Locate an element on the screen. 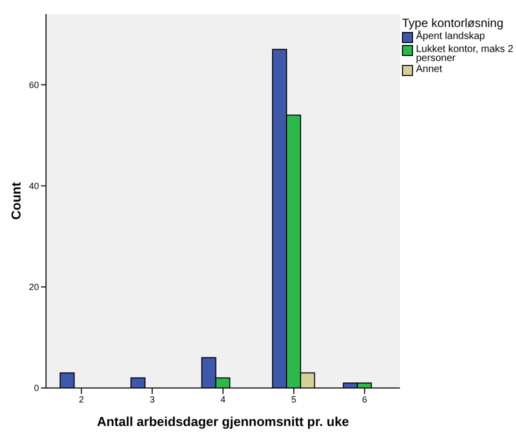  y-axis-title: Count is located at coordinates (16, 201).